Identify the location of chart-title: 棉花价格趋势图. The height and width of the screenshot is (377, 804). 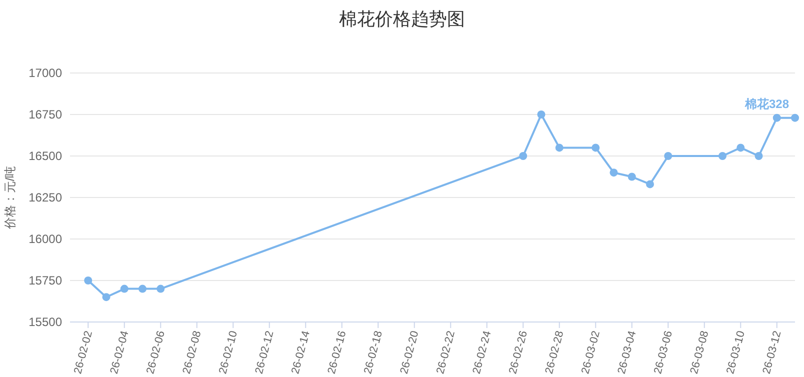
(402, 19).